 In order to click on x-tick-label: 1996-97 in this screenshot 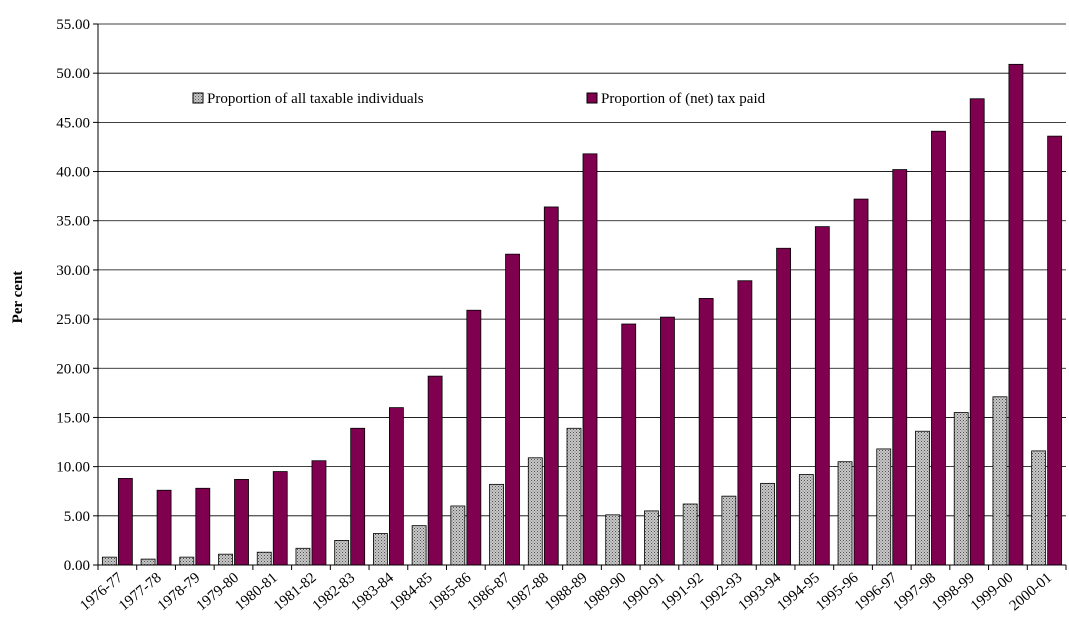, I will do `click(876, 591)`.